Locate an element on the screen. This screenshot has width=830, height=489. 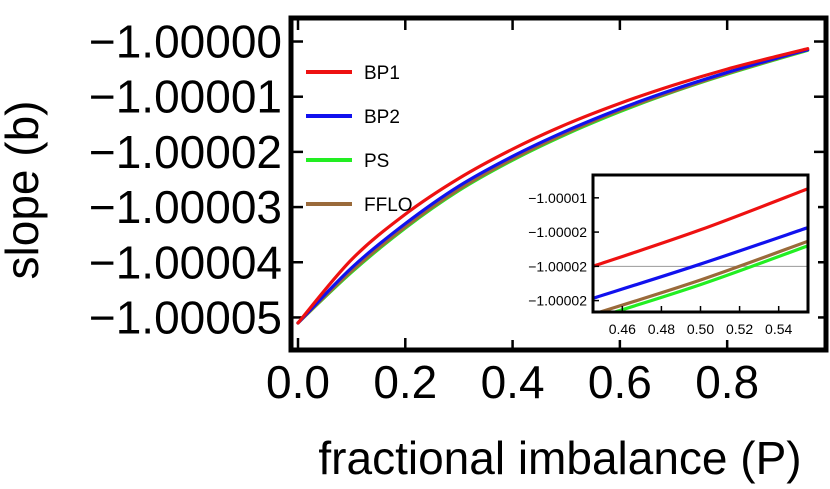
inset-series-line-bp1 is located at coordinates (700, 227).